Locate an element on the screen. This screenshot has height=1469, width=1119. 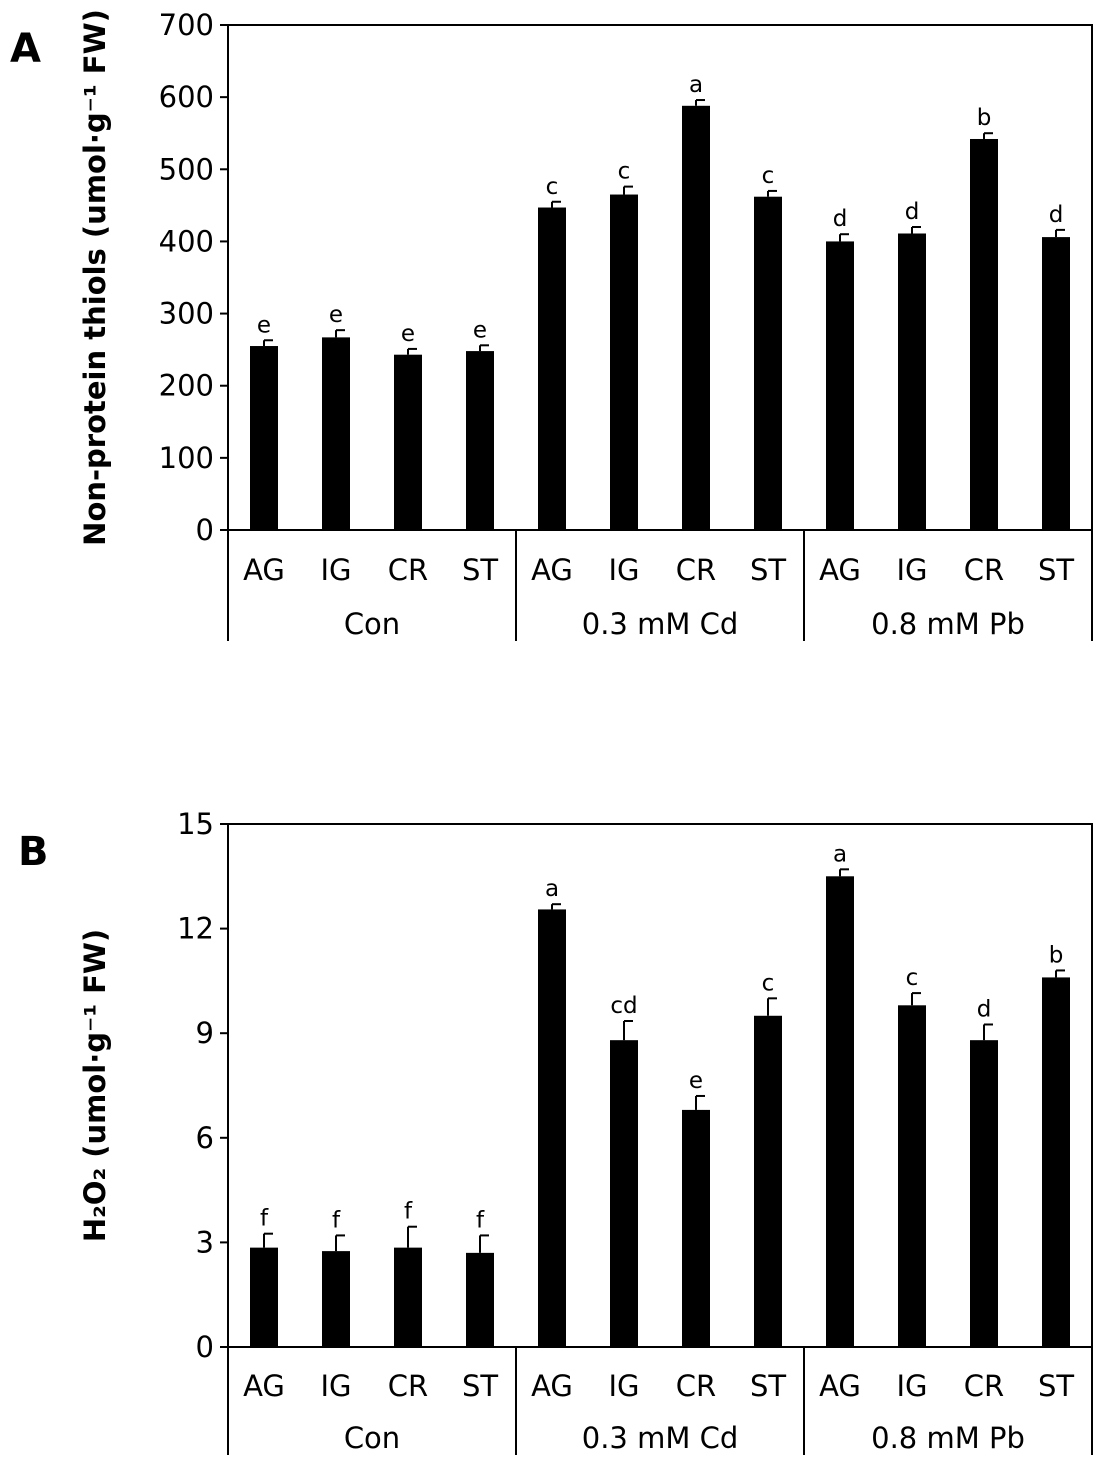
y-tick-label: 700 is located at coordinates (186, 25).